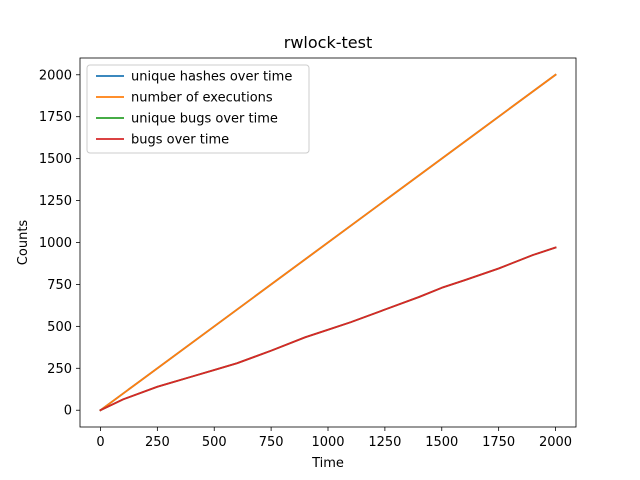  Describe the element at coordinates (214, 442) in the screenshot. I see `x-tick-label: 500` at that location.